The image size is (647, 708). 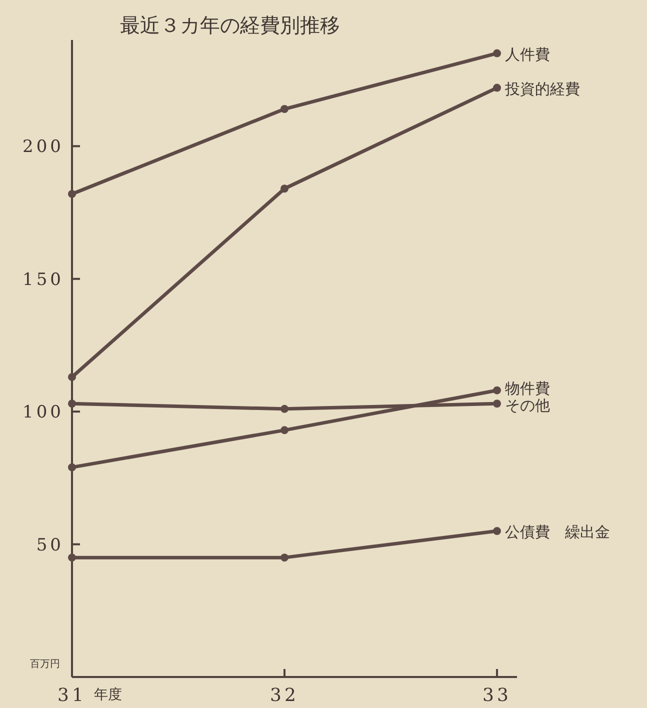 What do you see at coordinates (527, 388) in the screenshot?
I see `series-label: 物件費` at bounding box center [527, 388].